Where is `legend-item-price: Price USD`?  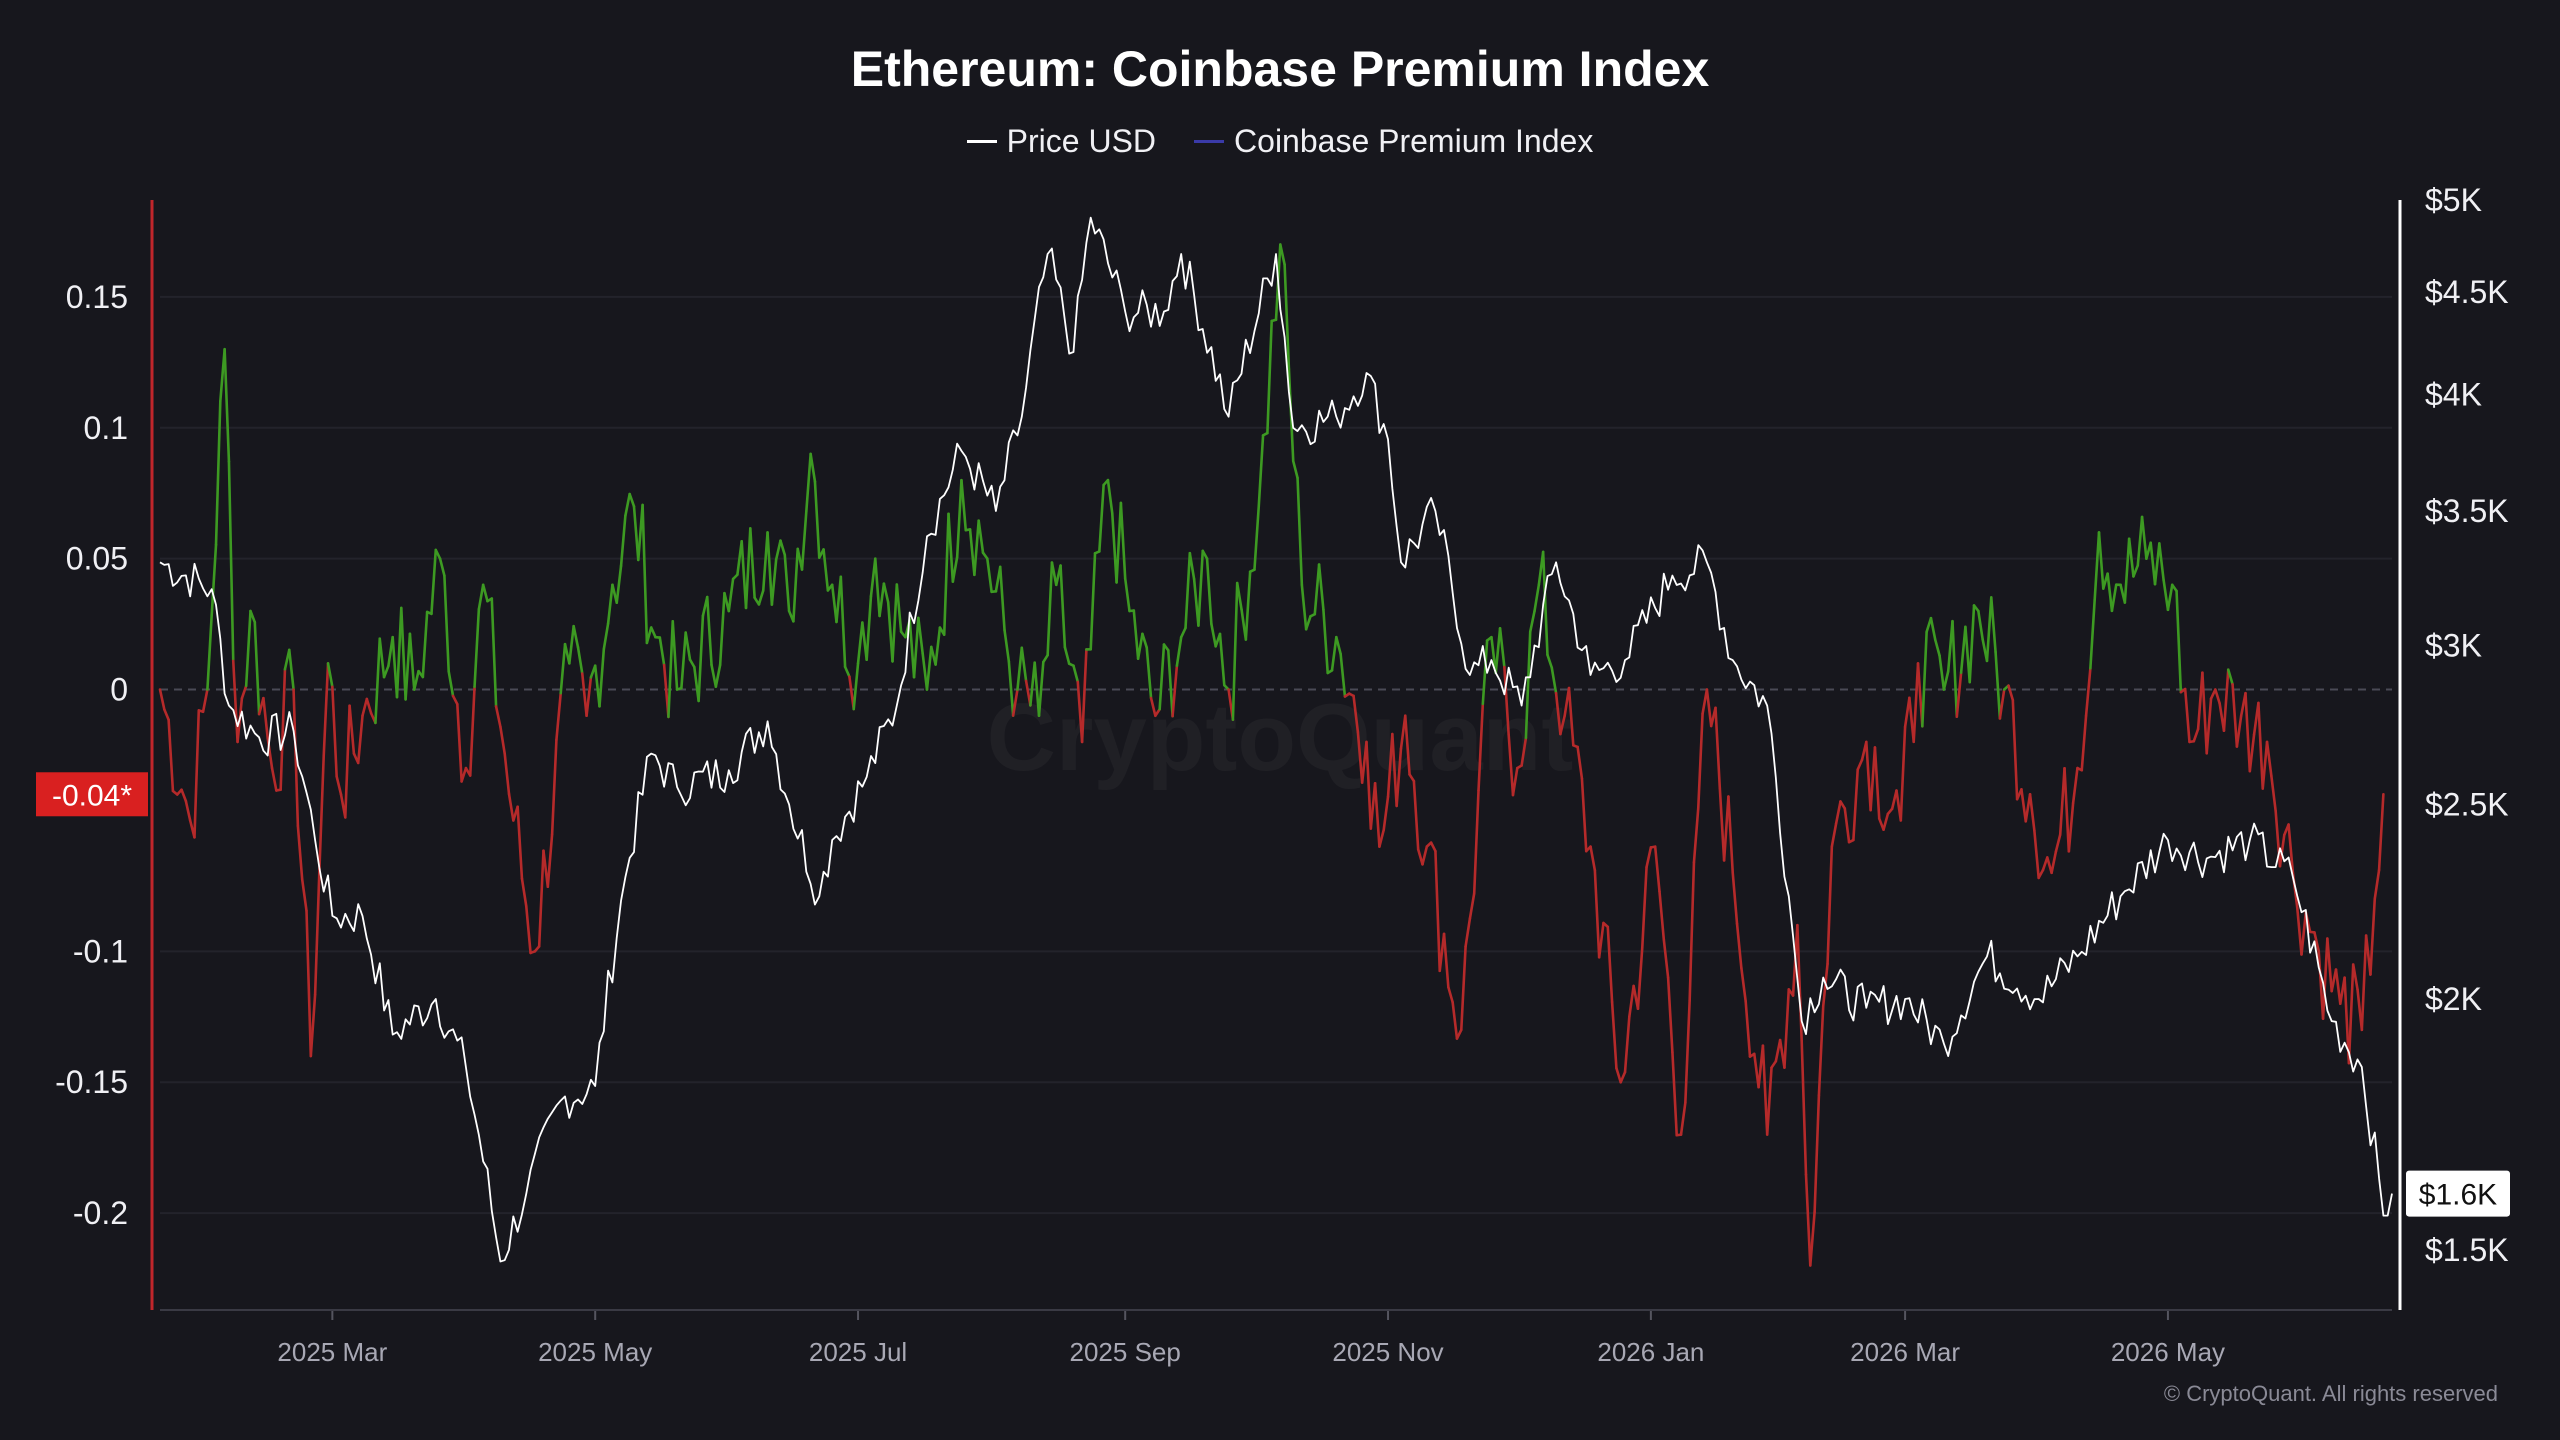
legend-item-price: Price USD is located at coordinates (1061, 141).